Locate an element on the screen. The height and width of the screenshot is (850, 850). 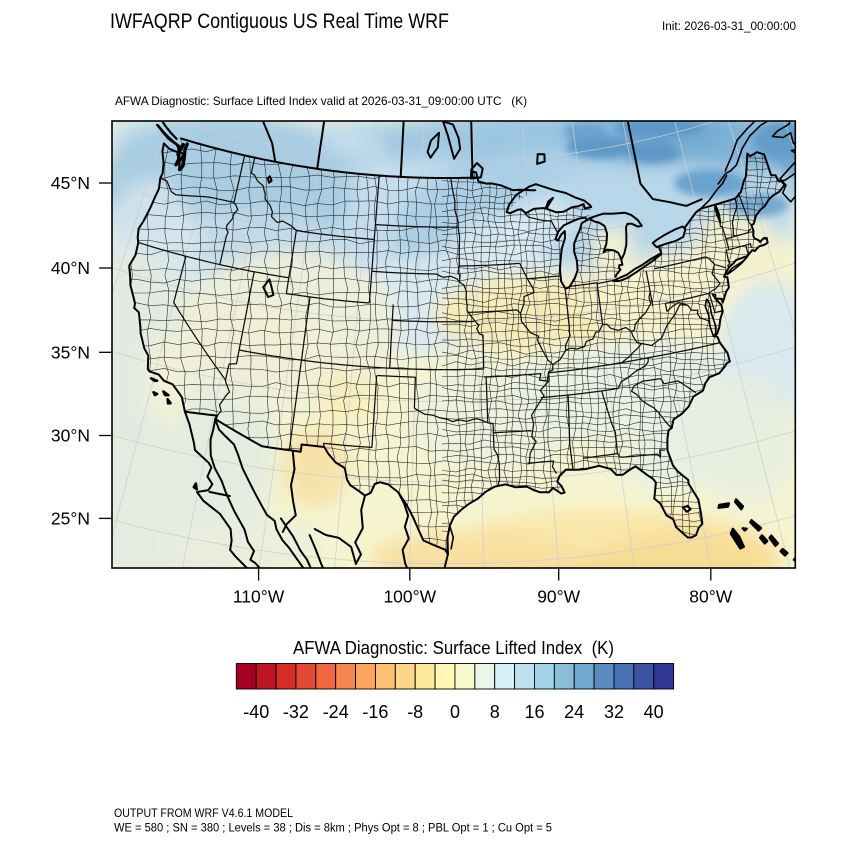
svg-text: -40 is located at coordinates (256, 712).